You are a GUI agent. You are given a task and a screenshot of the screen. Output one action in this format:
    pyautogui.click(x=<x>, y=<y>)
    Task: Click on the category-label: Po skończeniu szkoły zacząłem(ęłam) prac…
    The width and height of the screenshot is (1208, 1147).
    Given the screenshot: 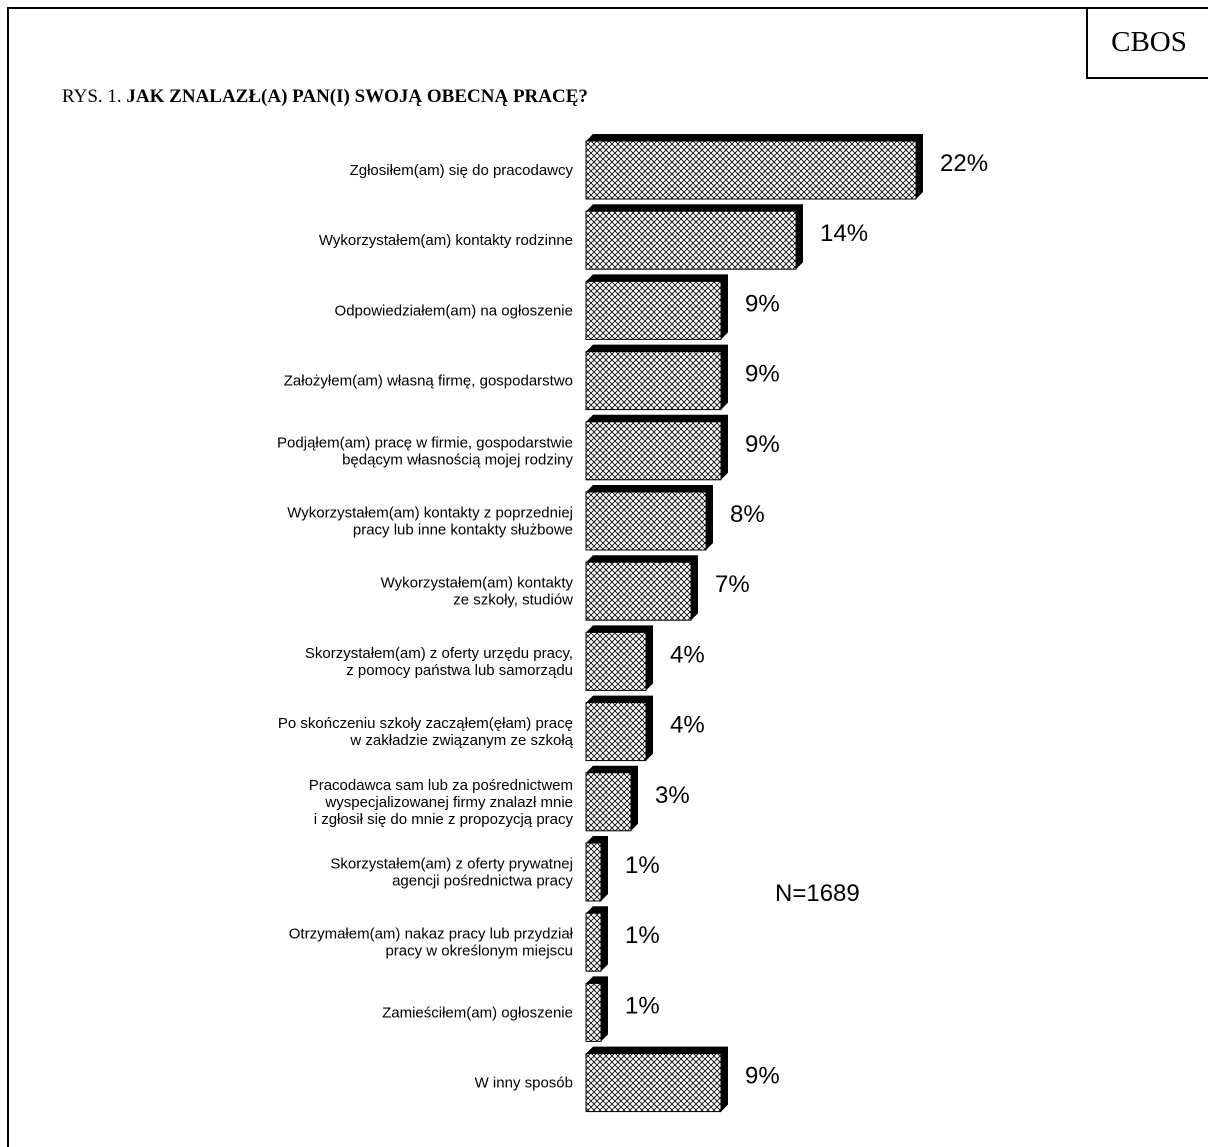 What is the action you would take?
    pyautogui.click(x=426, y=732)
    